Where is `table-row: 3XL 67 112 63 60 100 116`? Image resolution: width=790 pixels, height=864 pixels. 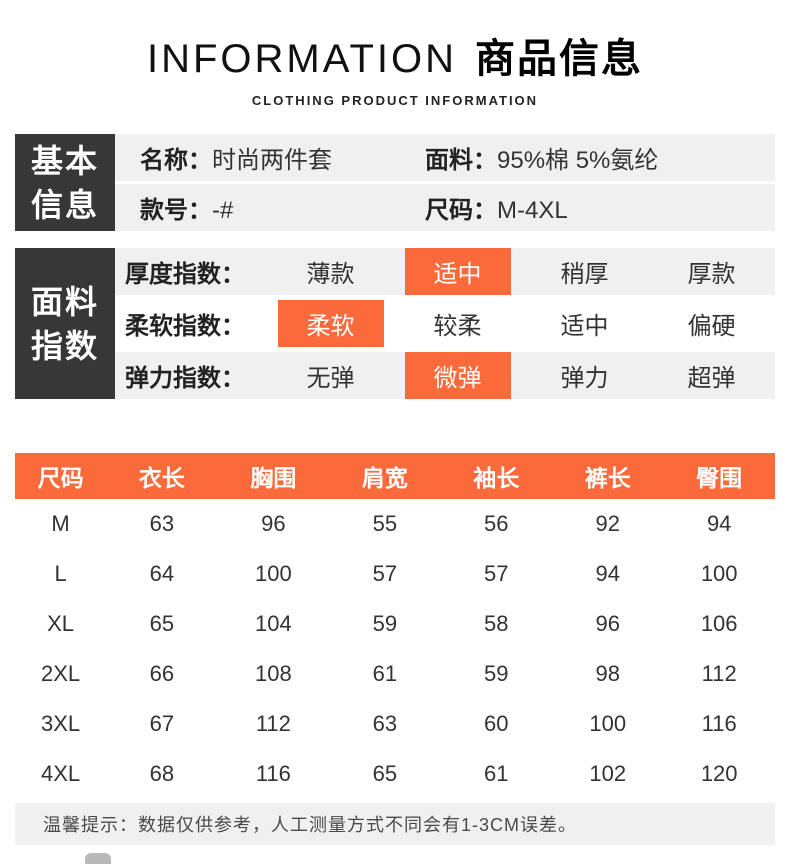
table-row: 3XL 67 112 63 60 100 116 is located at coordinates (395, 724).